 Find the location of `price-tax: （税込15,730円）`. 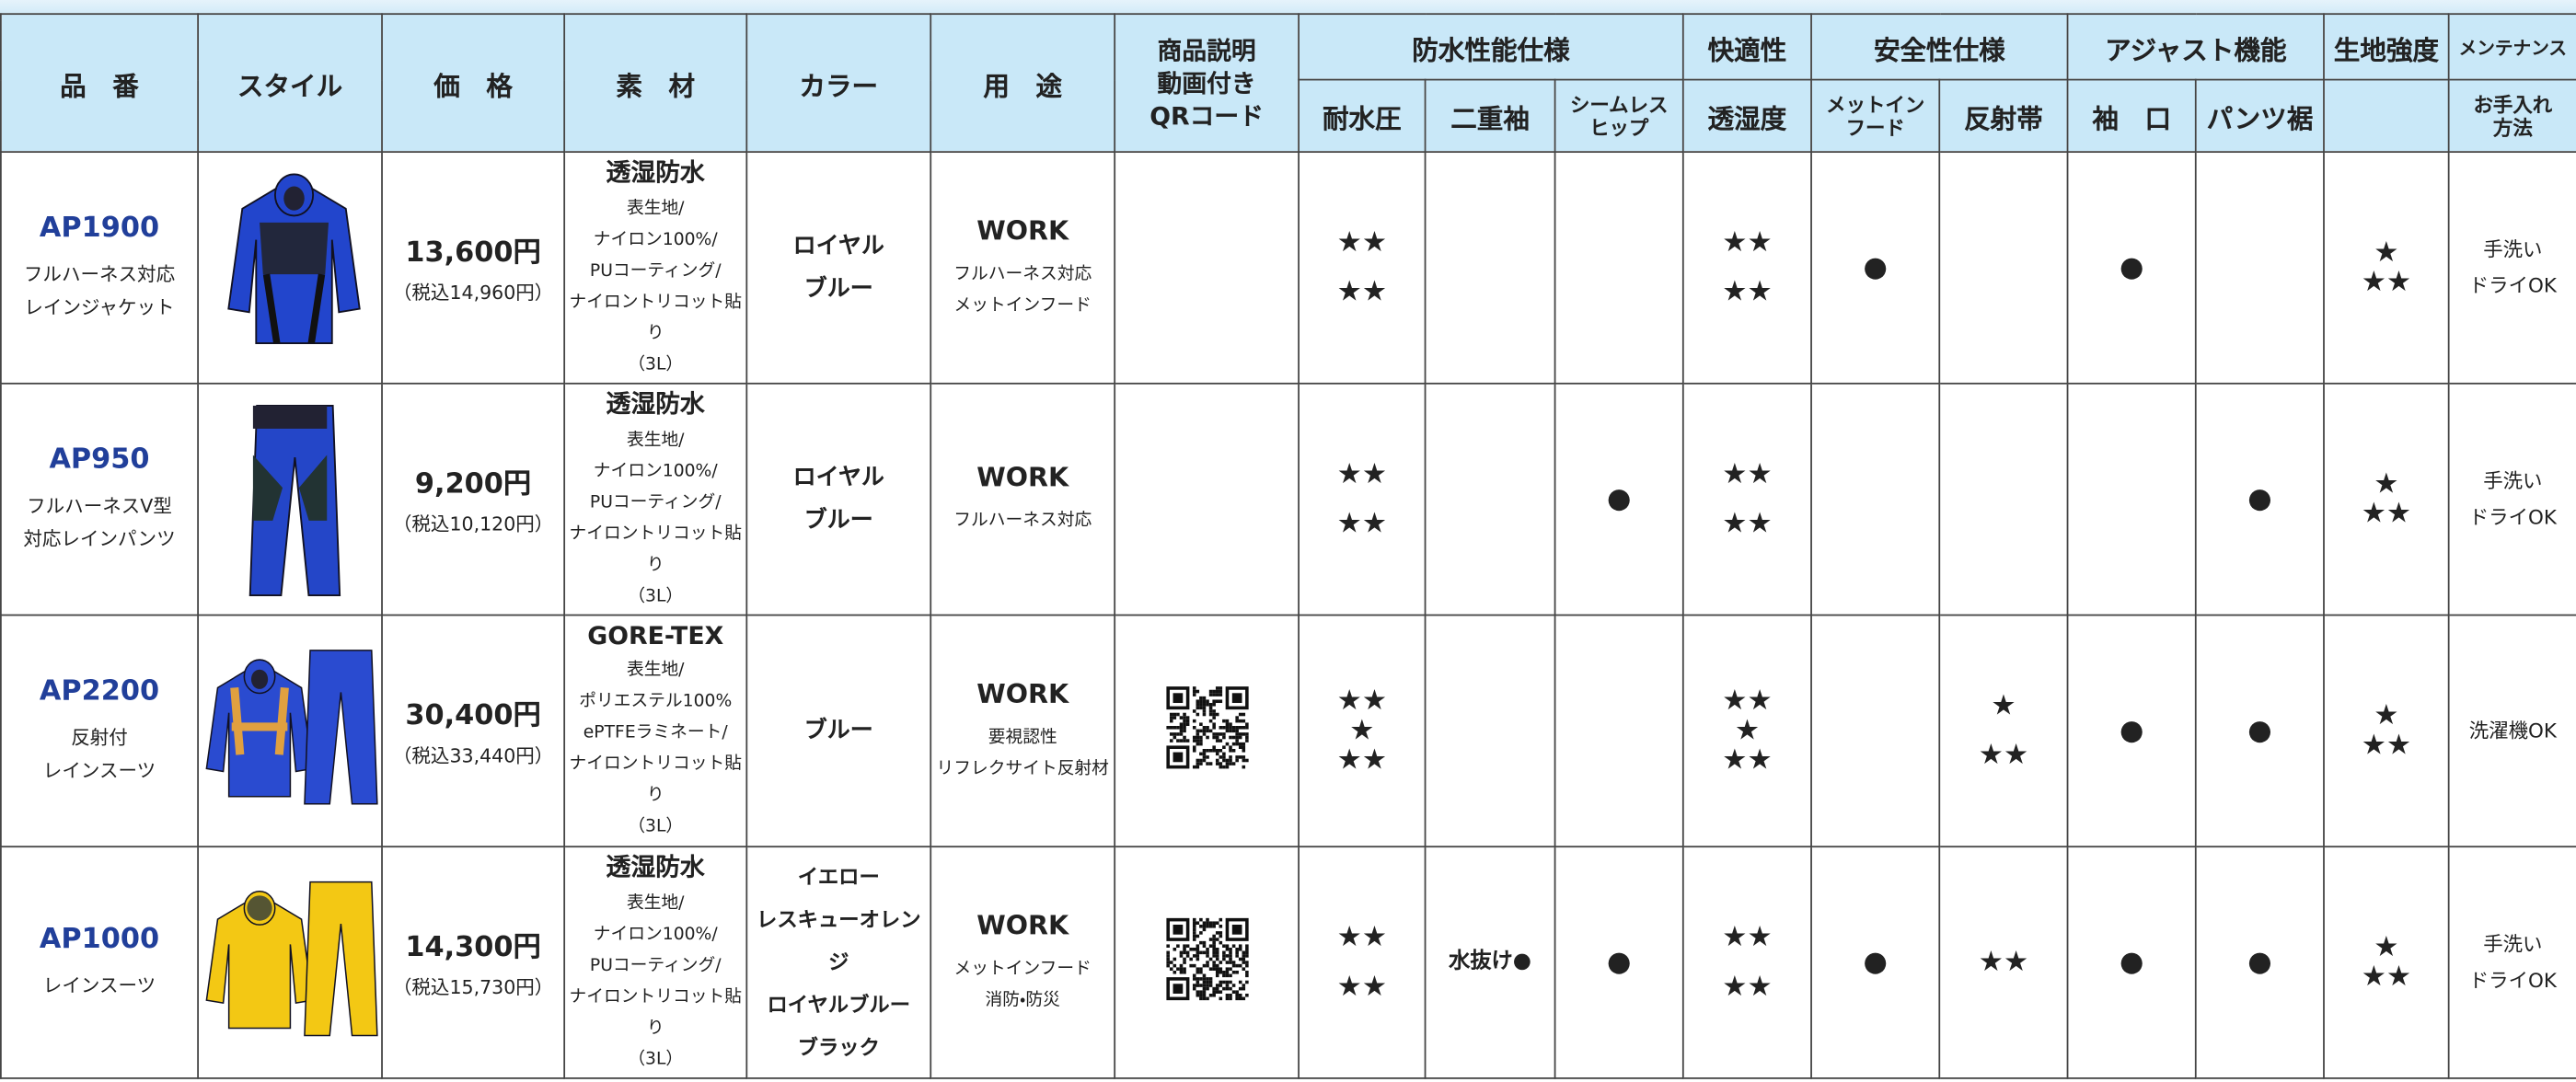

price-tax: （税込15,730円） is located at coordinates (473, 986).